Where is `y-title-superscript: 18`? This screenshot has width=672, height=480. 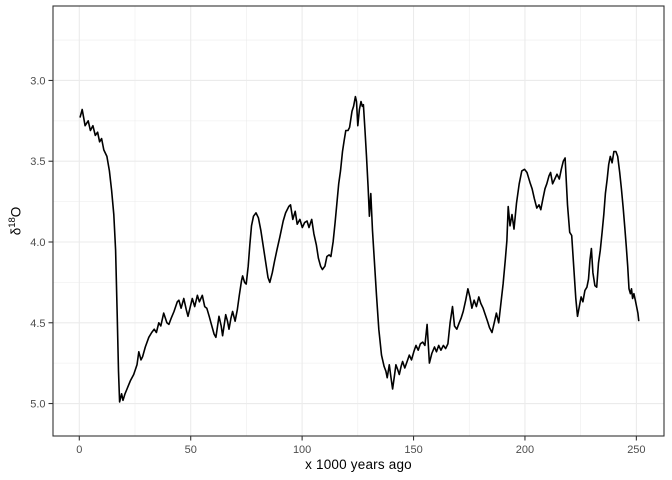
y-title-superscript: 18 is located at coordinates (12, 222).